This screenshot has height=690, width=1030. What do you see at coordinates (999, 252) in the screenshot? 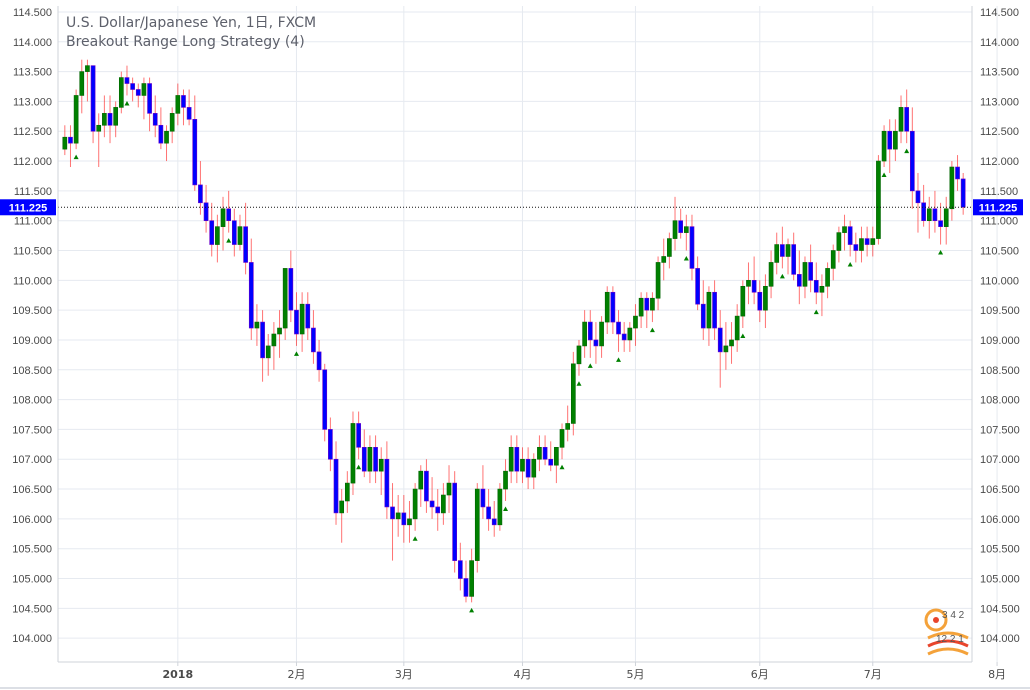
I see `y-tick-label-right: 110.500` at bounding box center [999, 252].